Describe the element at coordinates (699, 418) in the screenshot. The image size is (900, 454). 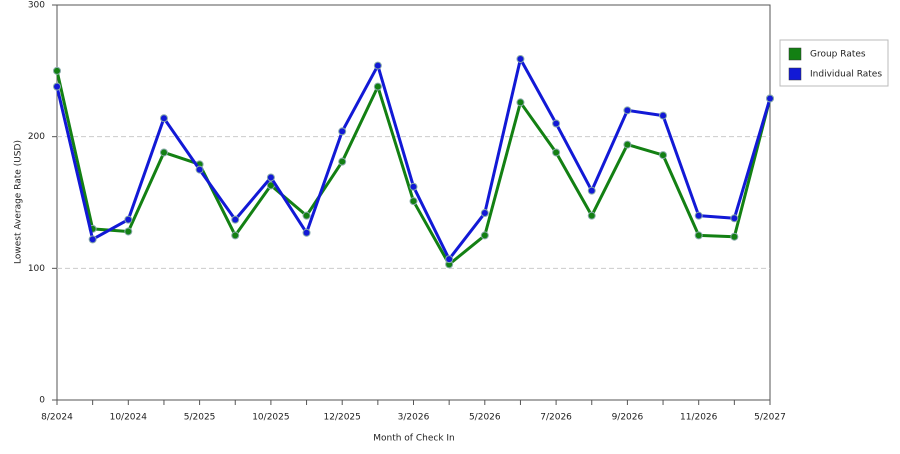
I see `x-tick-label: 11/2026` at that location.